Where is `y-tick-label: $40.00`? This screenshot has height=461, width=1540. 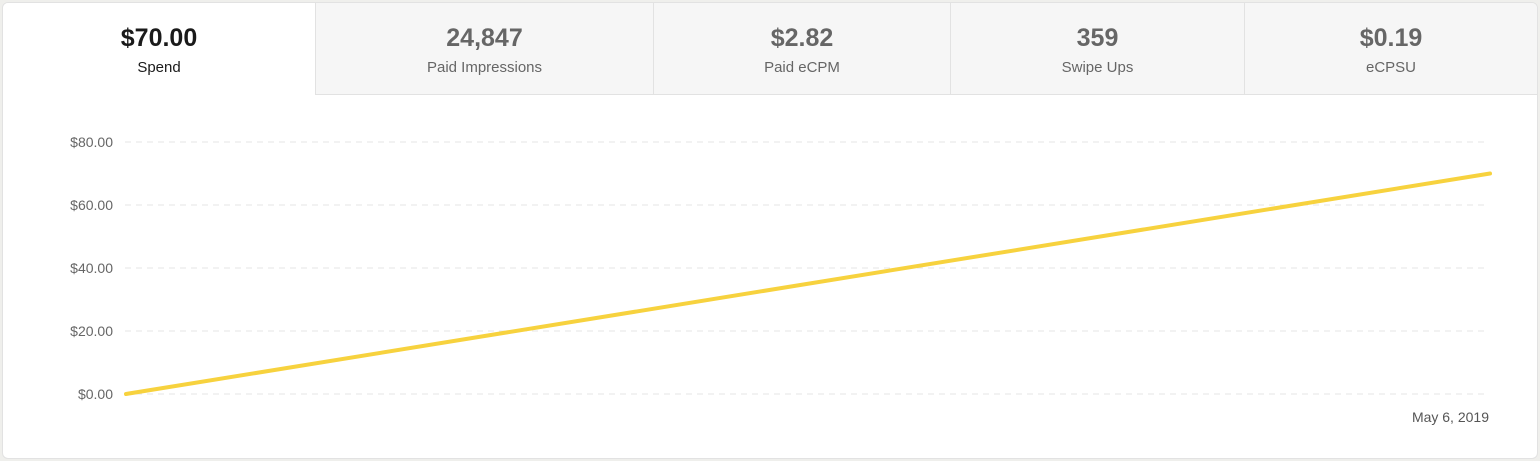 y-tick-label: $40.00 is located at coordinates (91, 268).